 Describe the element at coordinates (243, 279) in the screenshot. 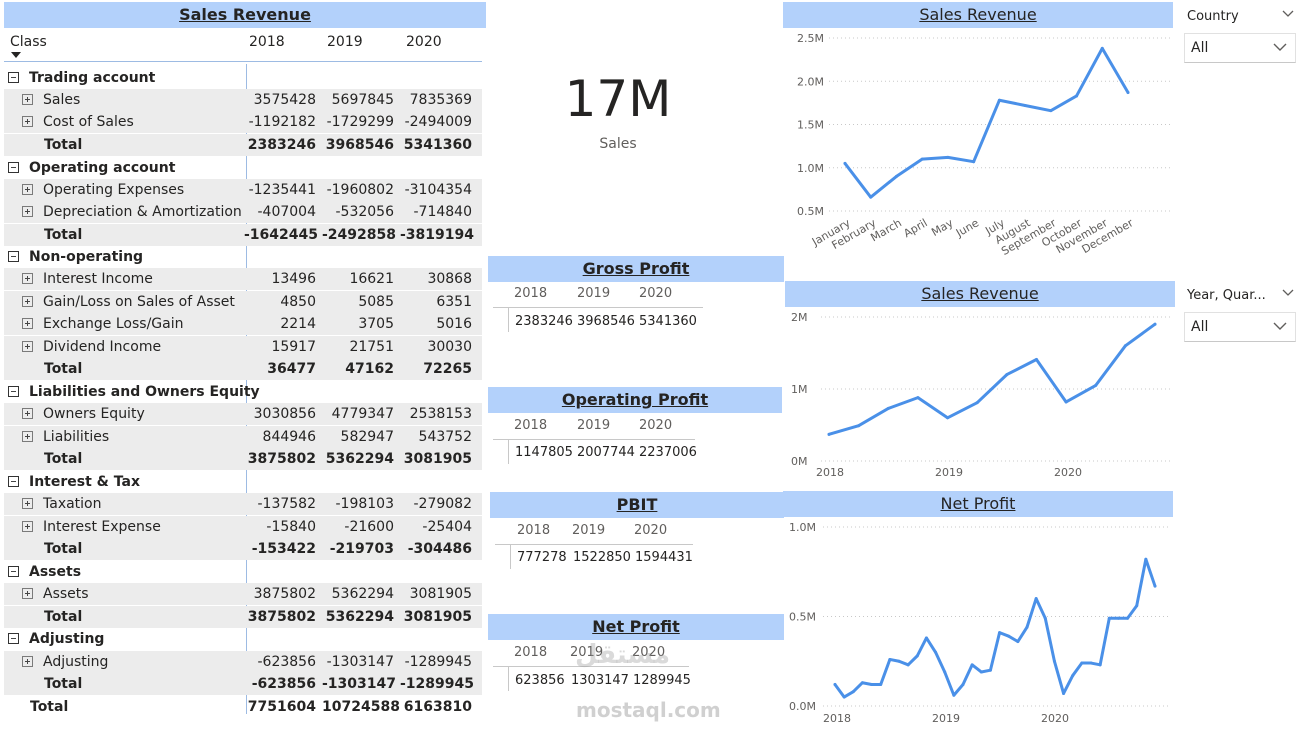

I see `matrix-item-row: Interest Income 13496 16621 30868` at that location.